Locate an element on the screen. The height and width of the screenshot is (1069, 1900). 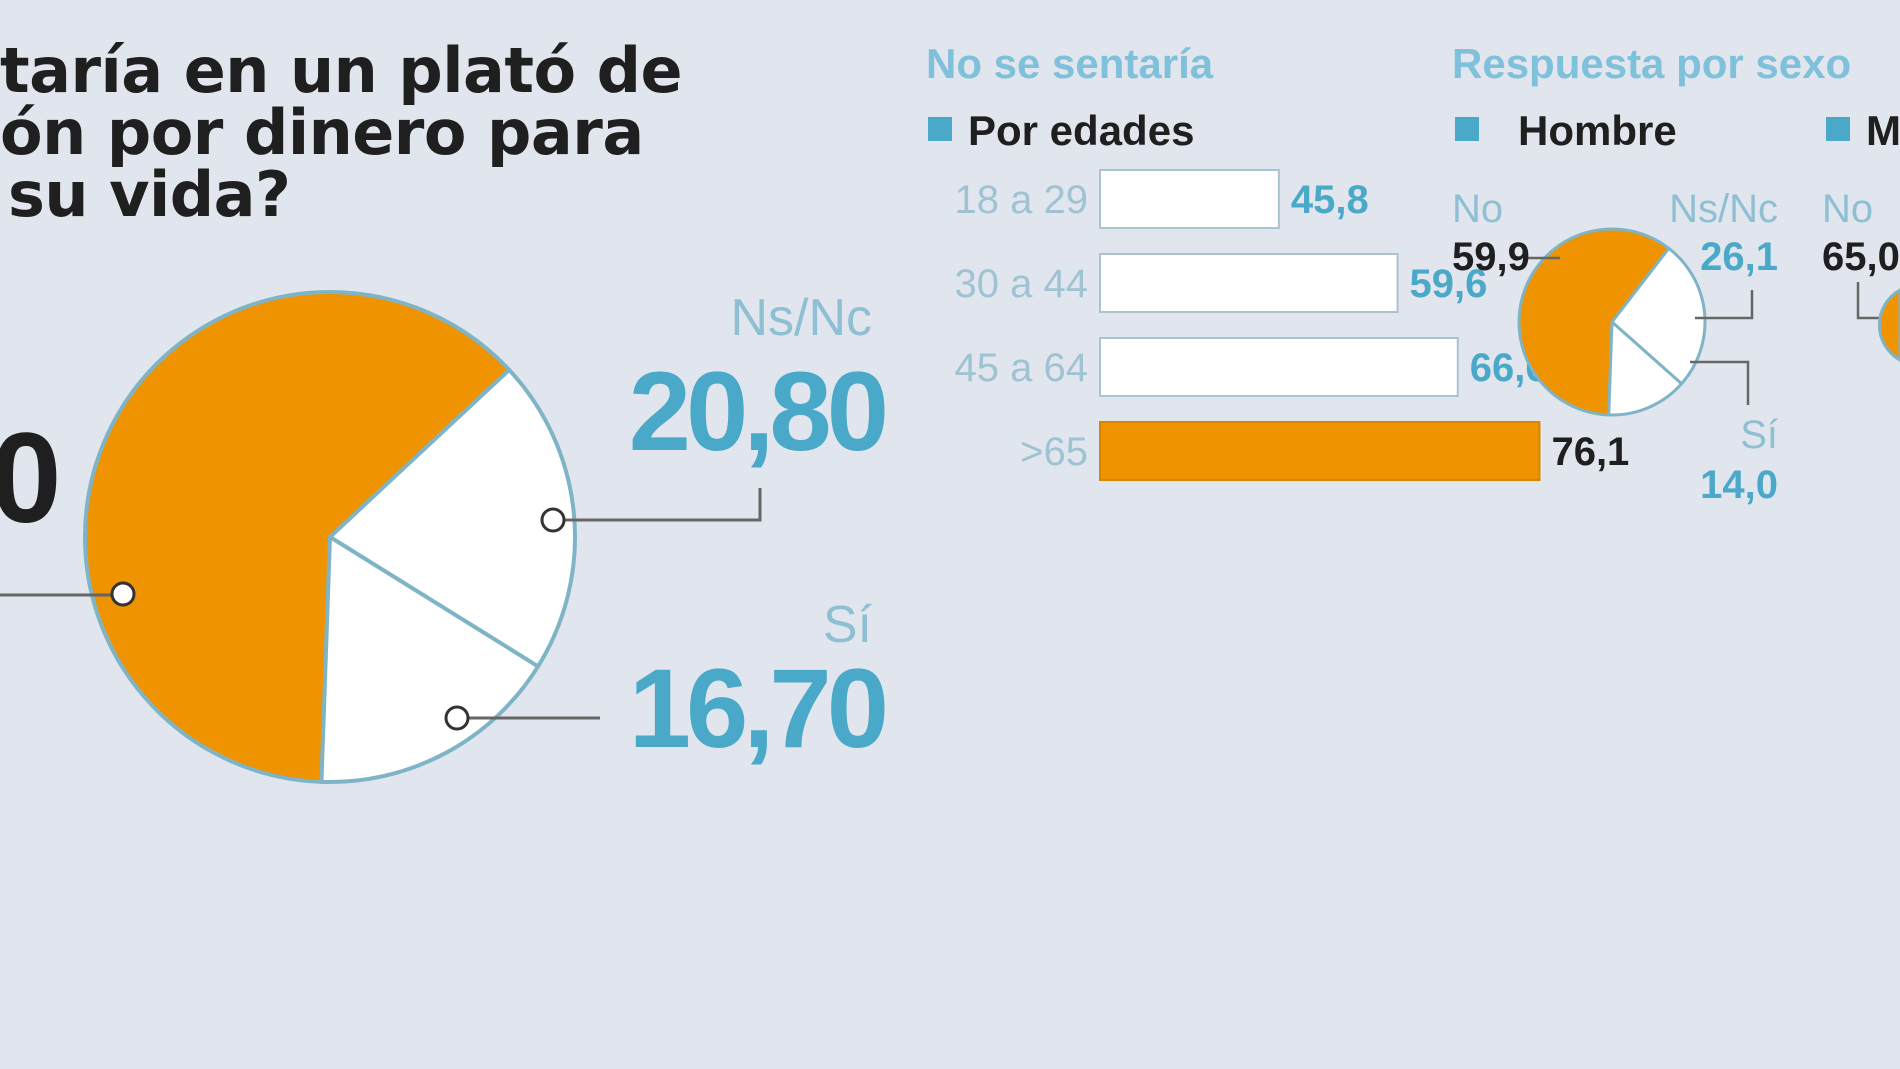
main-si-label: Sí is located at coordinates (848, 625).